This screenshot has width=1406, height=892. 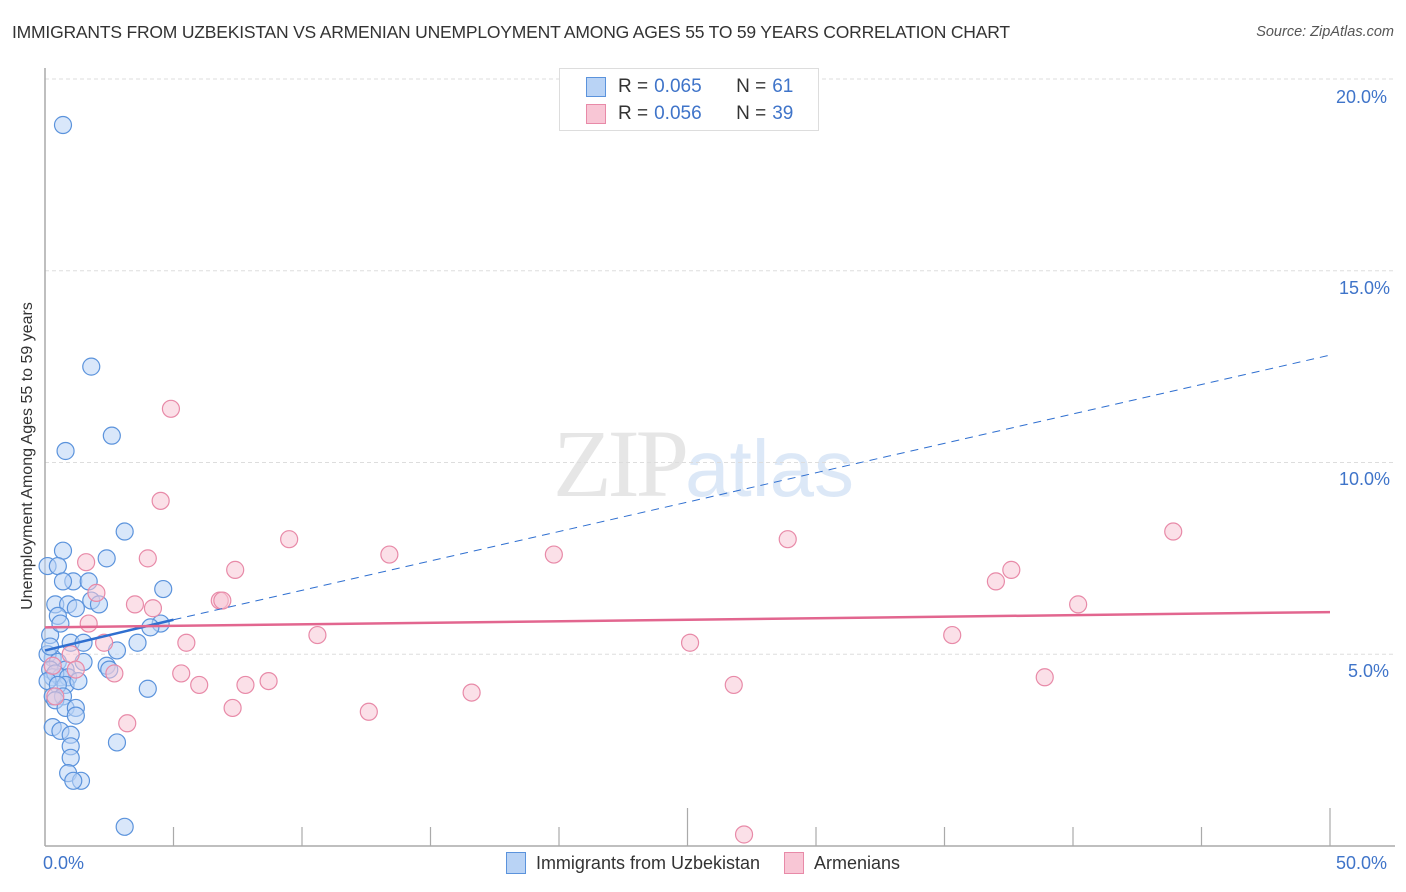 What do you see at coordinates (1365, 288) in the screenshot?
I see `y-tick-15: 15.0%` at bounding box center [1365, 288].